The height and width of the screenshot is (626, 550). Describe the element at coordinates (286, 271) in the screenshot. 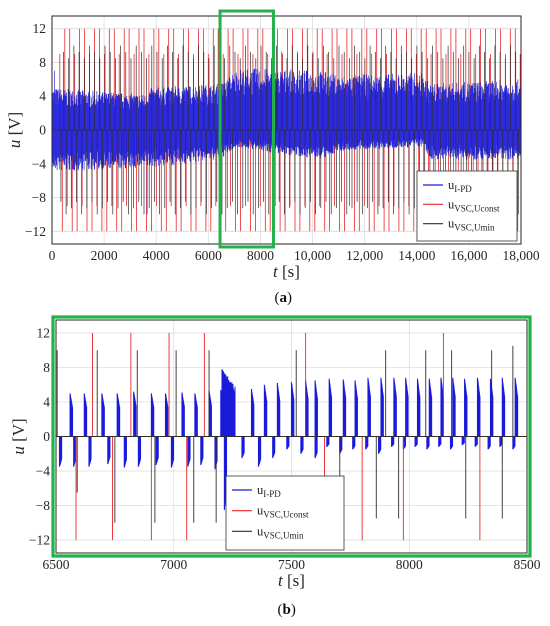

I see `x-axis-label-a: t [s]` at that location.